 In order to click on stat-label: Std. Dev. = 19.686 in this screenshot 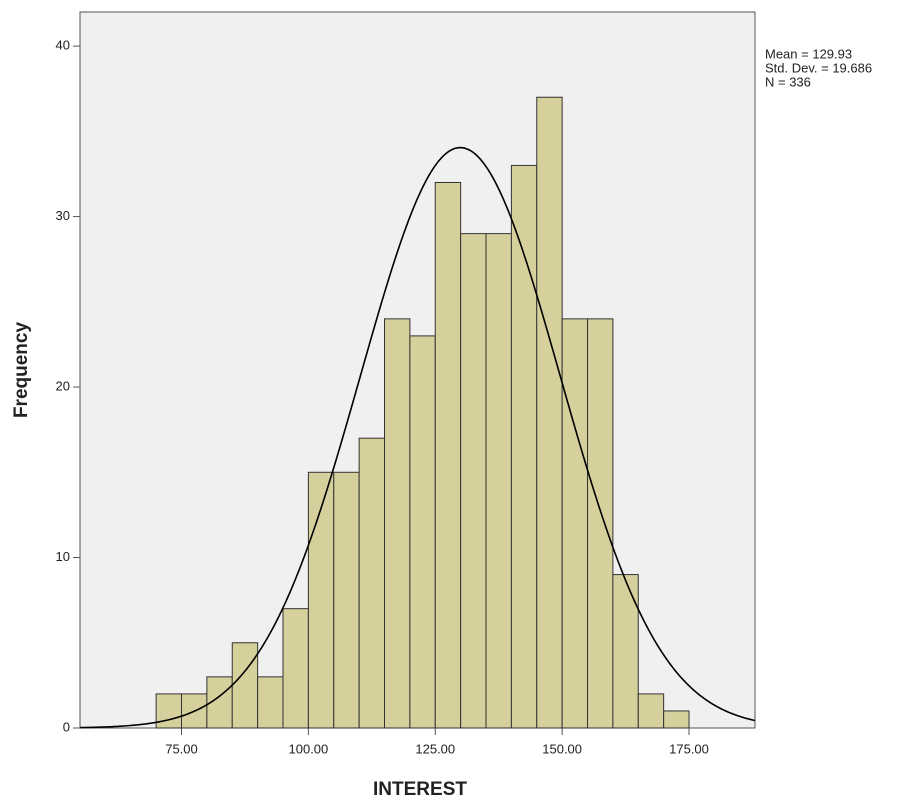, I will do `click(818, 67)`.